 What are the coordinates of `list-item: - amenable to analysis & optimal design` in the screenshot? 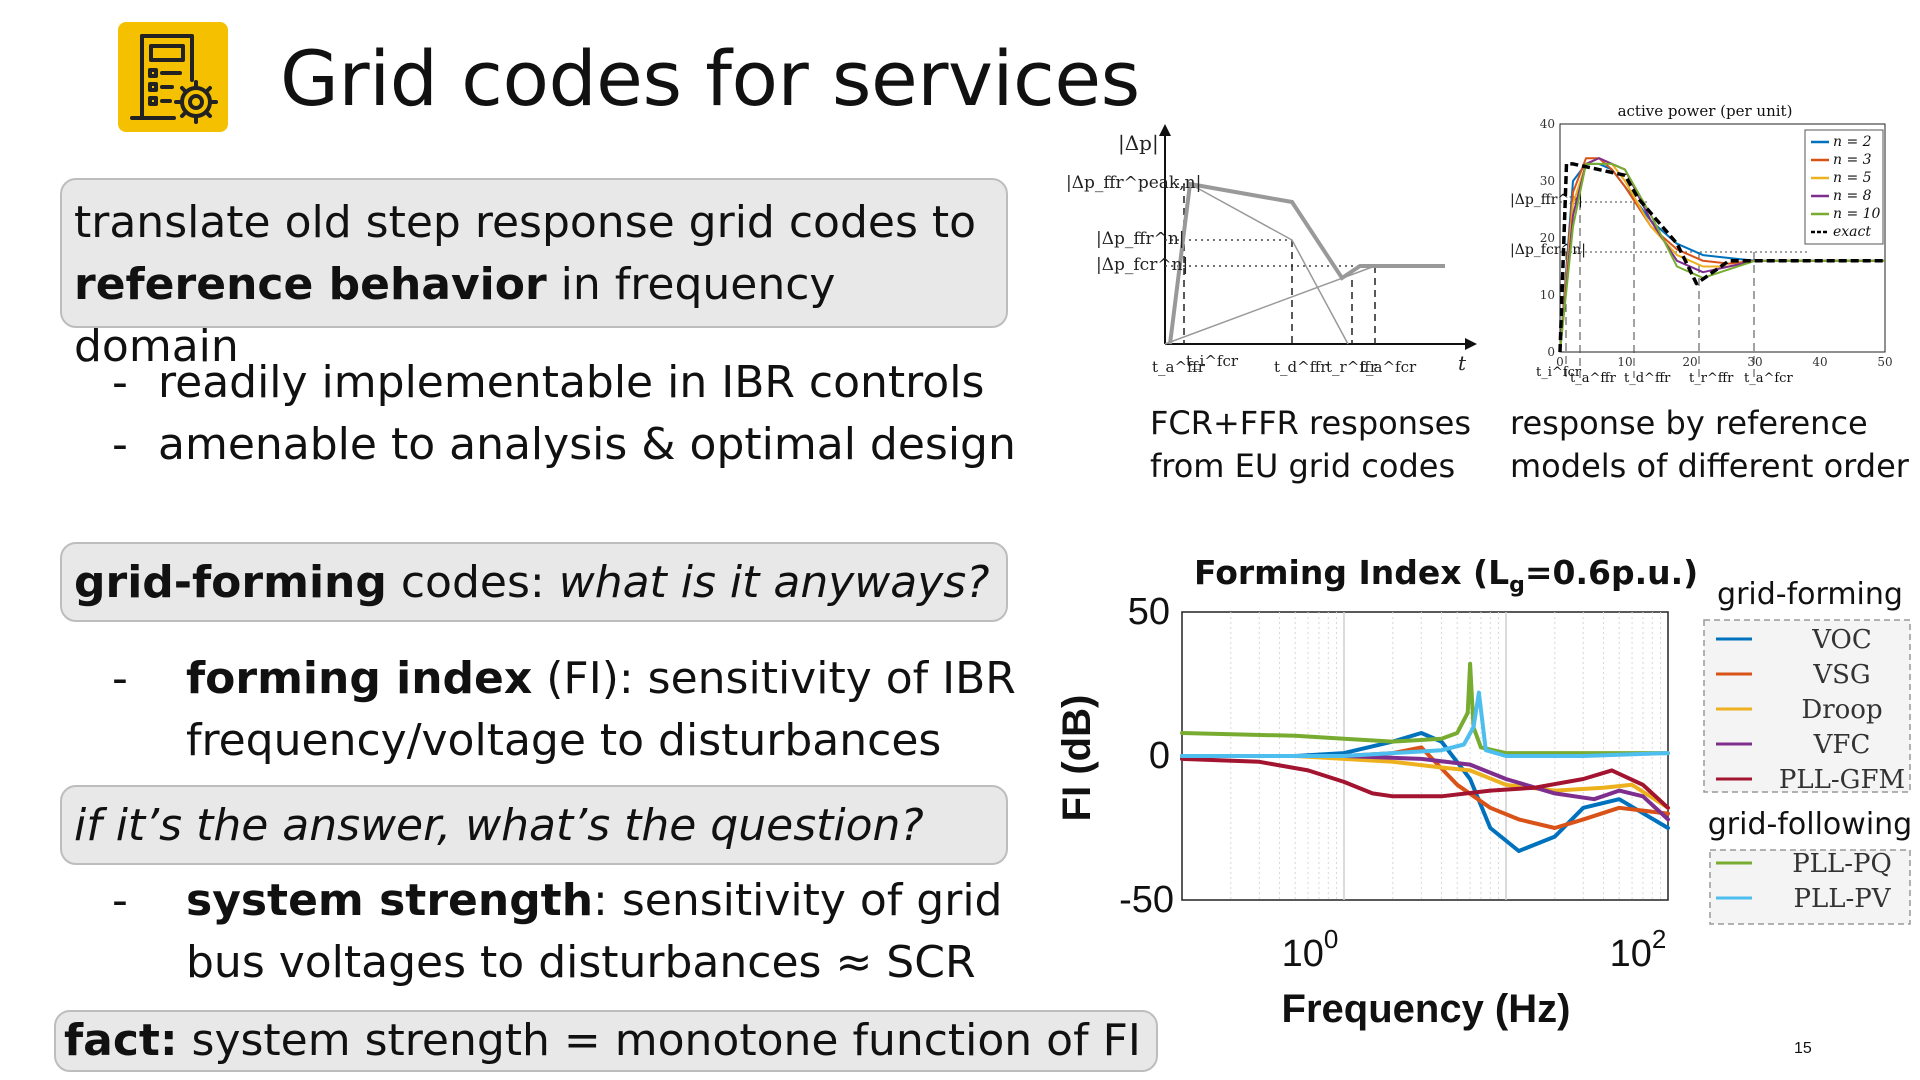 It's located at (564, 444).